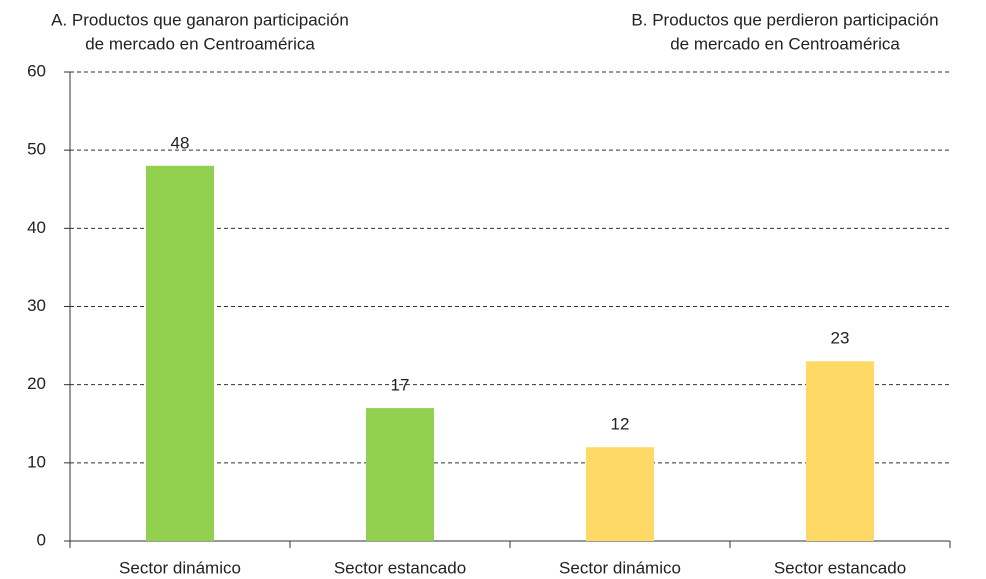 The width and height of the screenshot is (986, 579). I want to click on y-tick-label: 20, so click(36, 383).